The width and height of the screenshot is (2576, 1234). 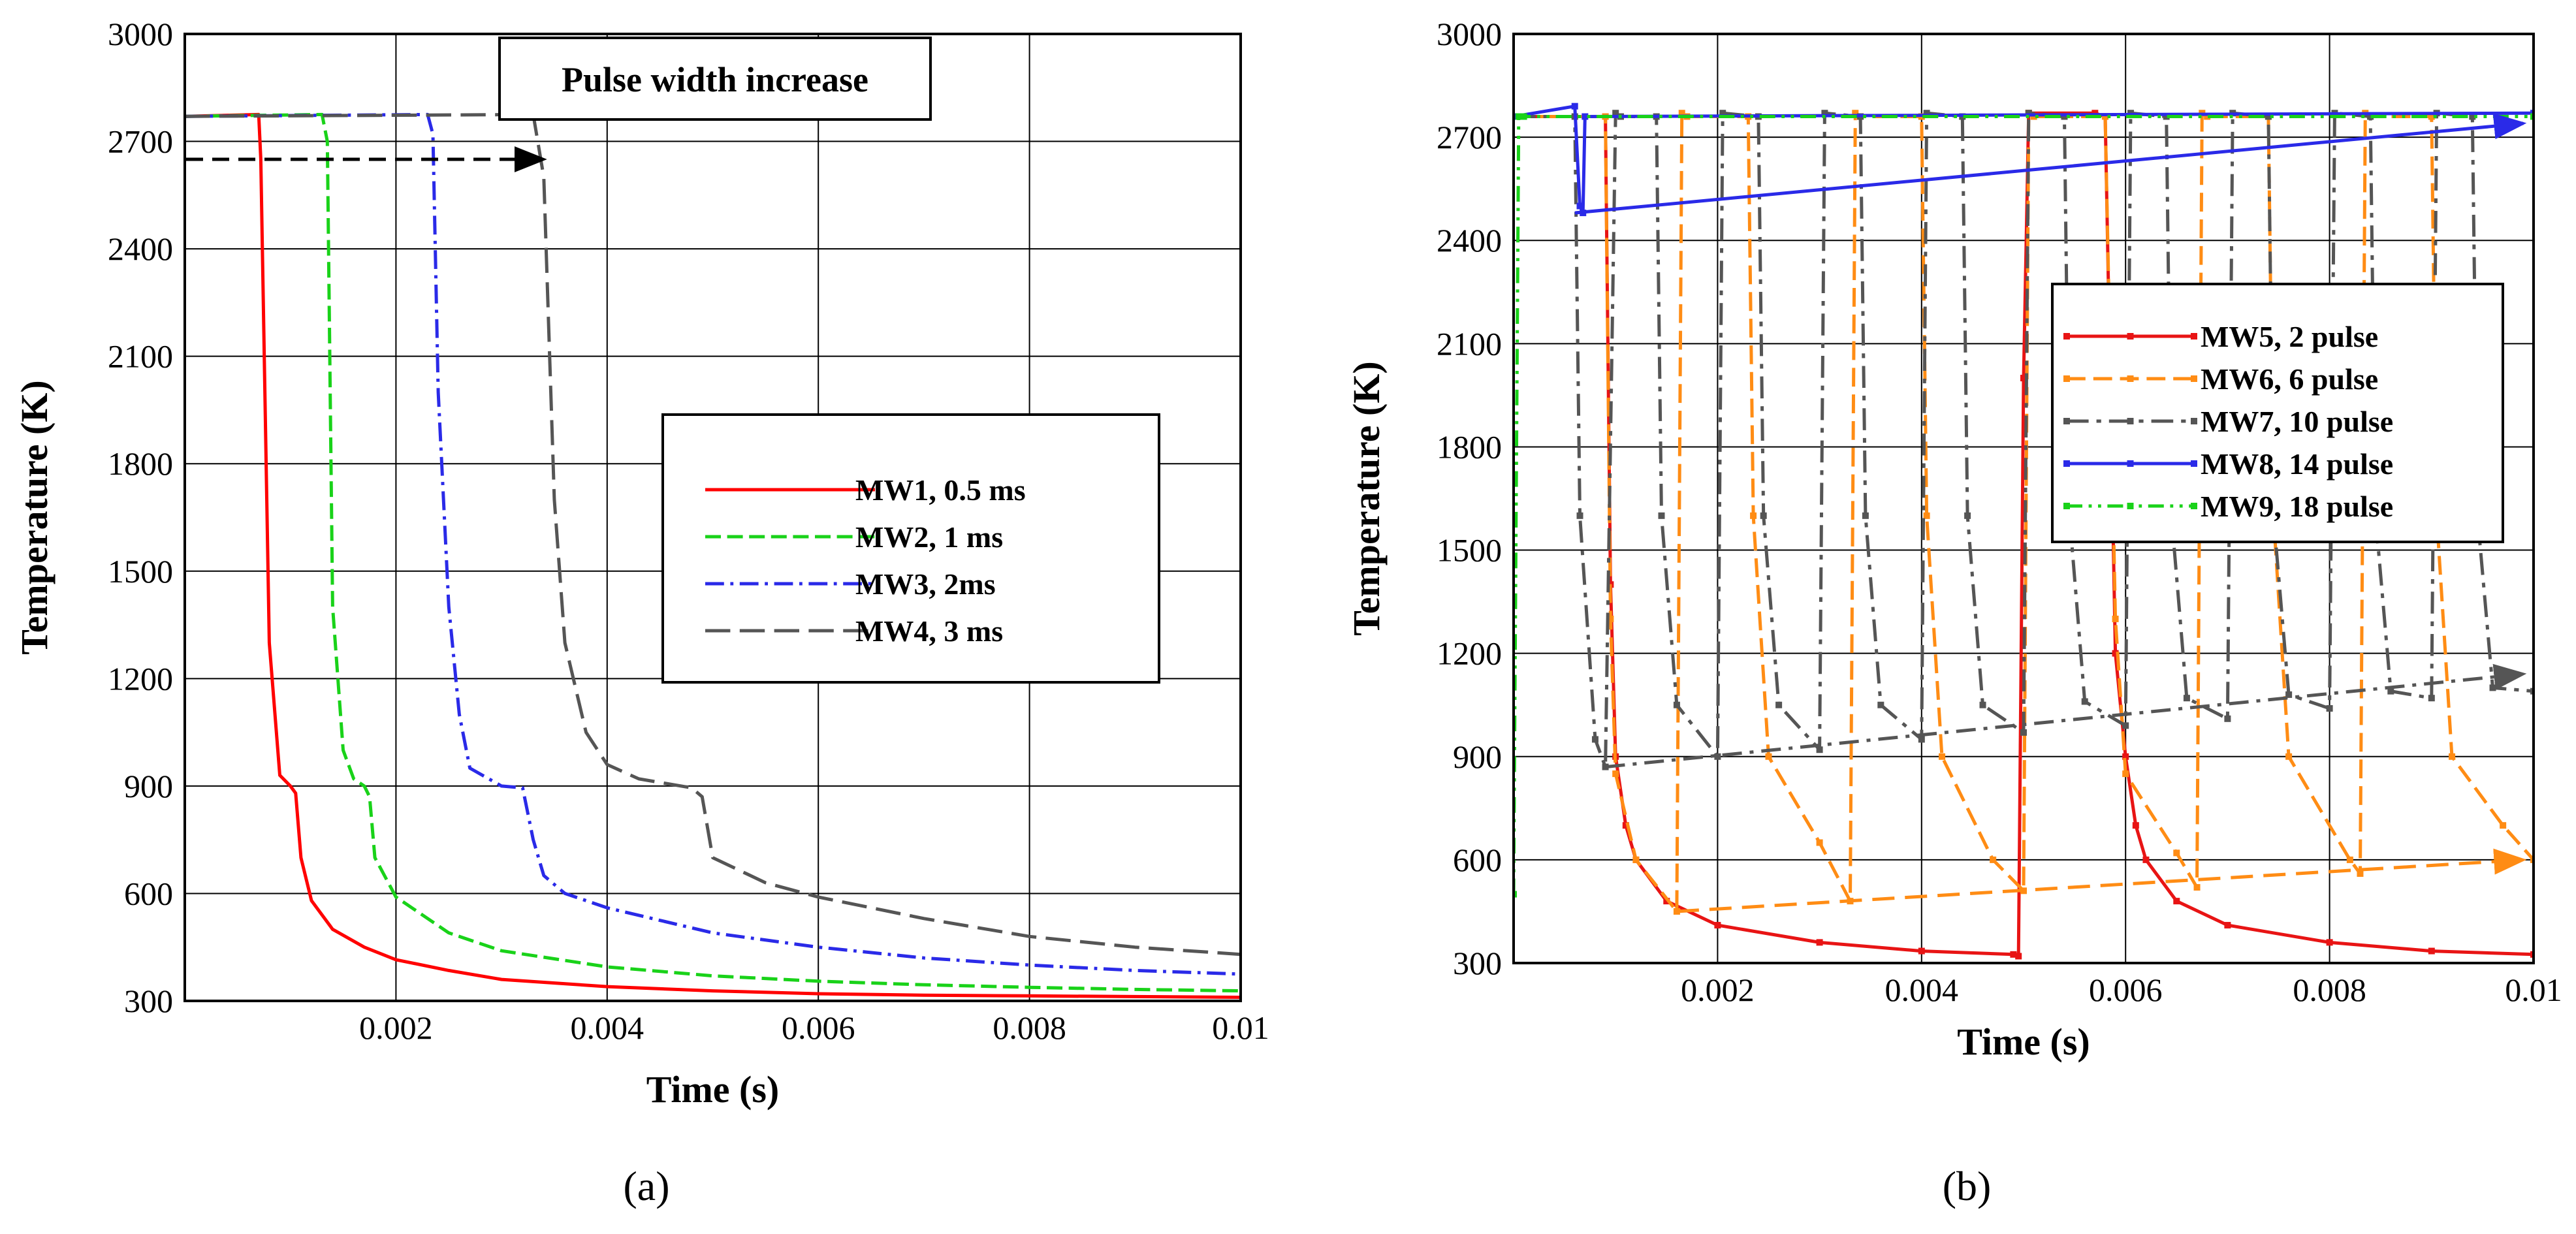 I want to click on panel-label: (a), so click(x=646, y=1186).